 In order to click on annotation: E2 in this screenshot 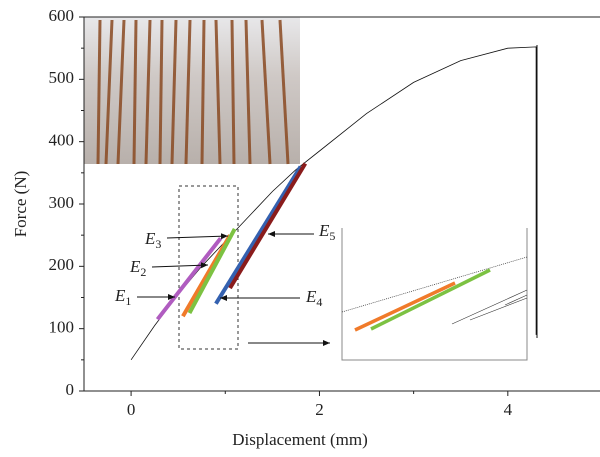, I will do `click(137, 268)`.